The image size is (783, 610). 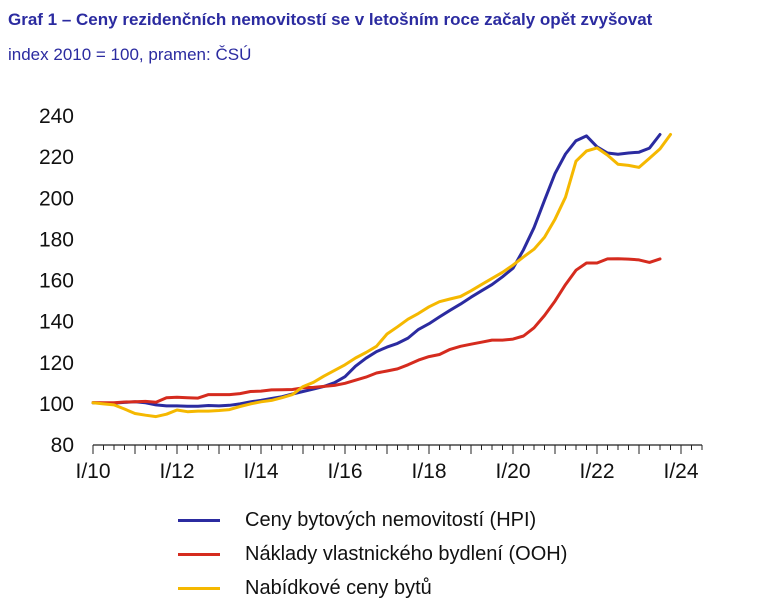 I want to click on y-axis: 80 100 120 140 160 180 200 220 240, so click(x=56, y=281).